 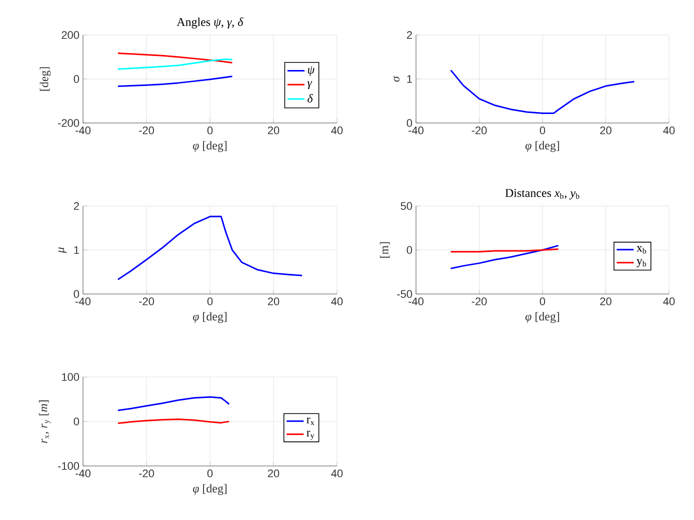 I want to click on legend-label: ψ, so click(x=311, y=71).